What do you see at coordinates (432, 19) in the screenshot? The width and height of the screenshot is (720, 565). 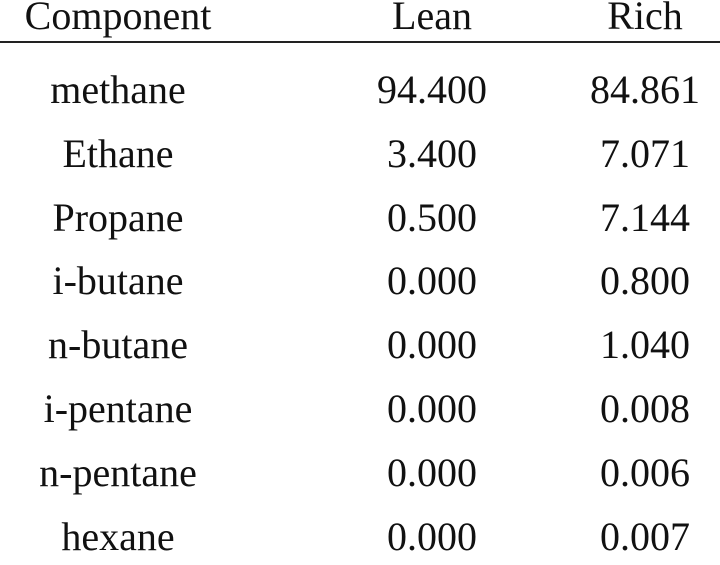 I see `header-cell: Lean` at bounding box center [432, 19].